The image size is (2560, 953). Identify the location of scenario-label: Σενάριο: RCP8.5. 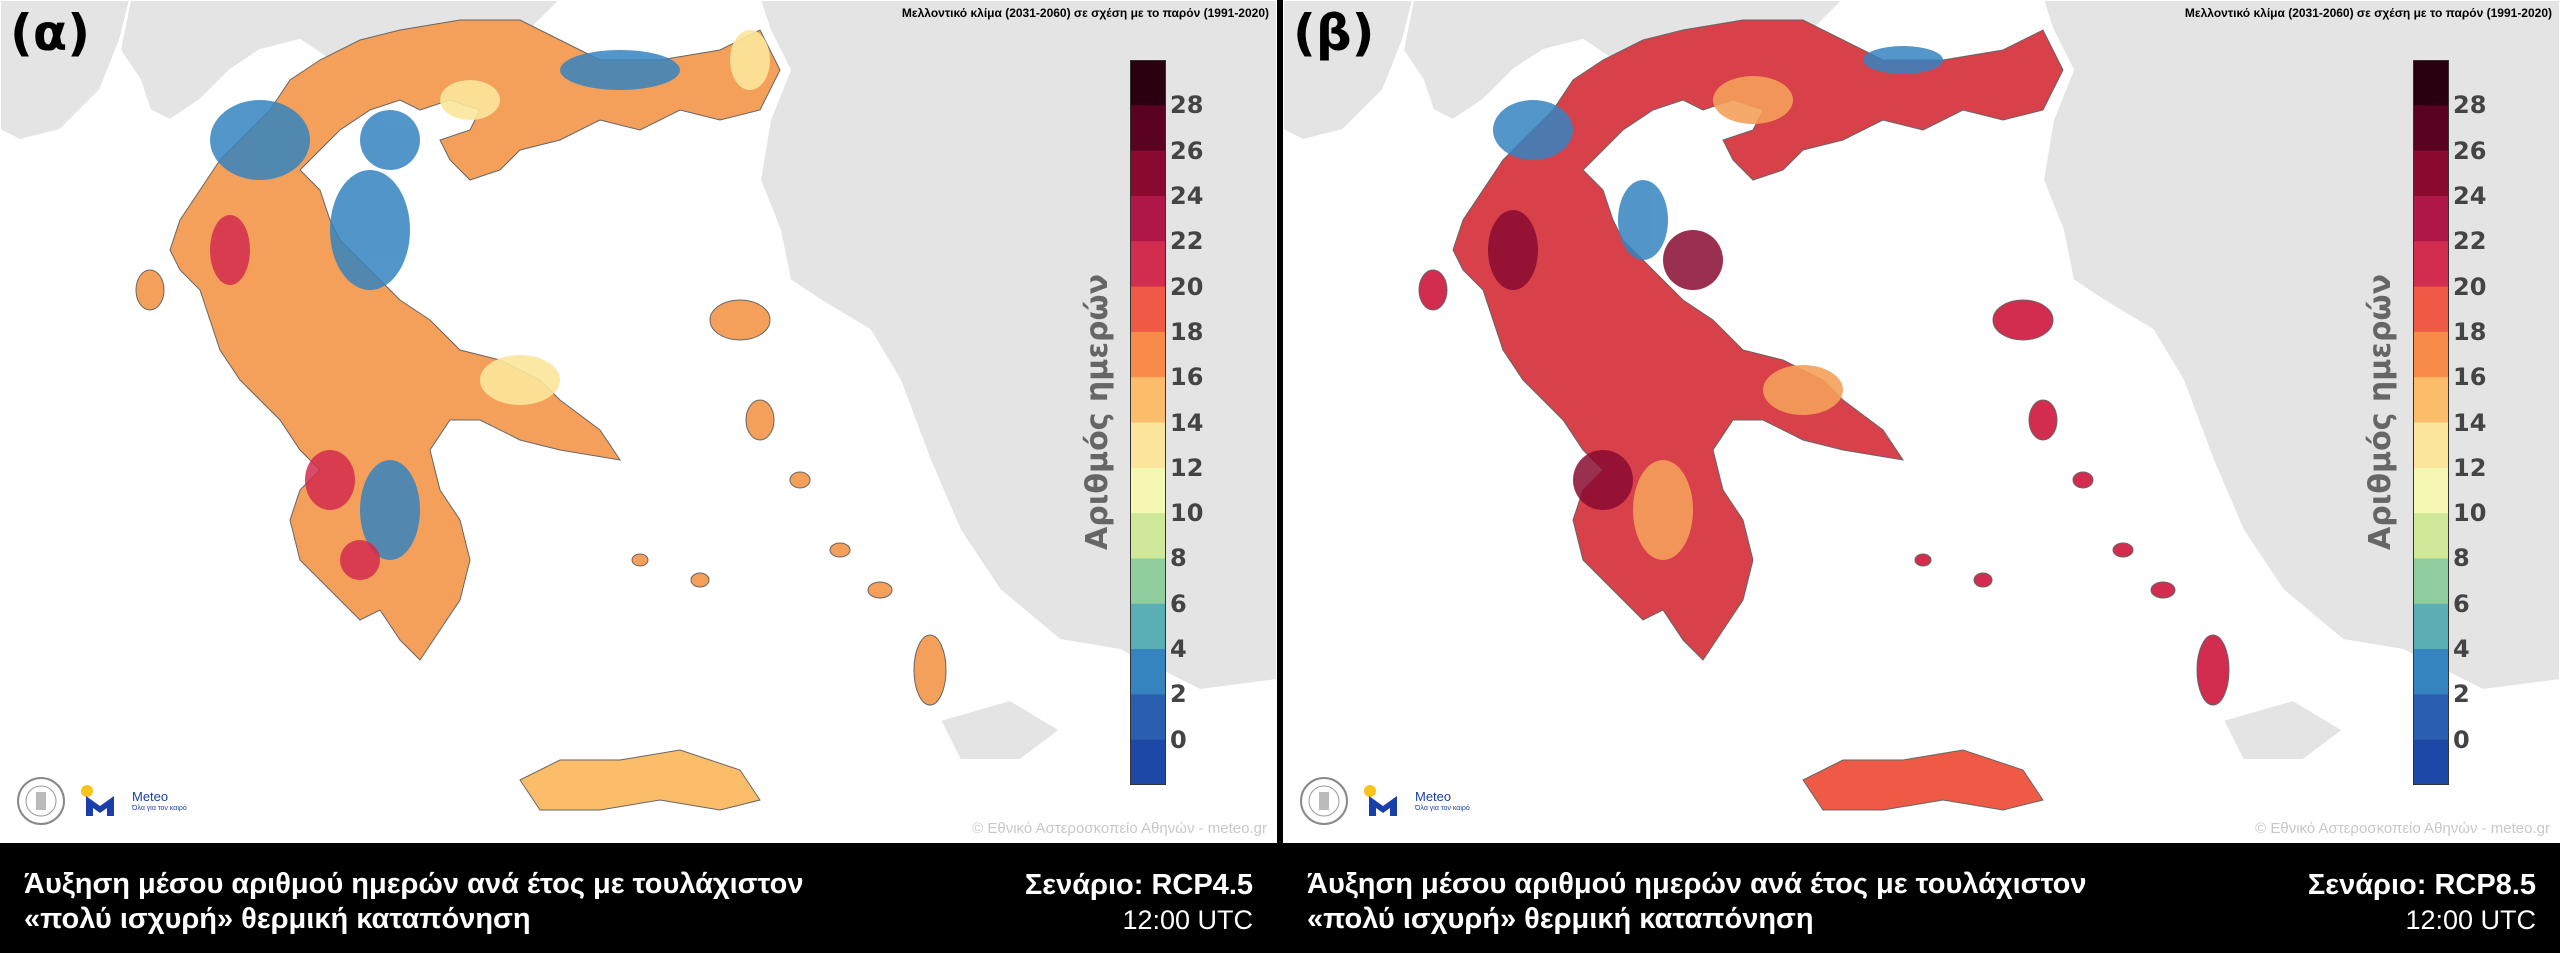
(2421, 885).